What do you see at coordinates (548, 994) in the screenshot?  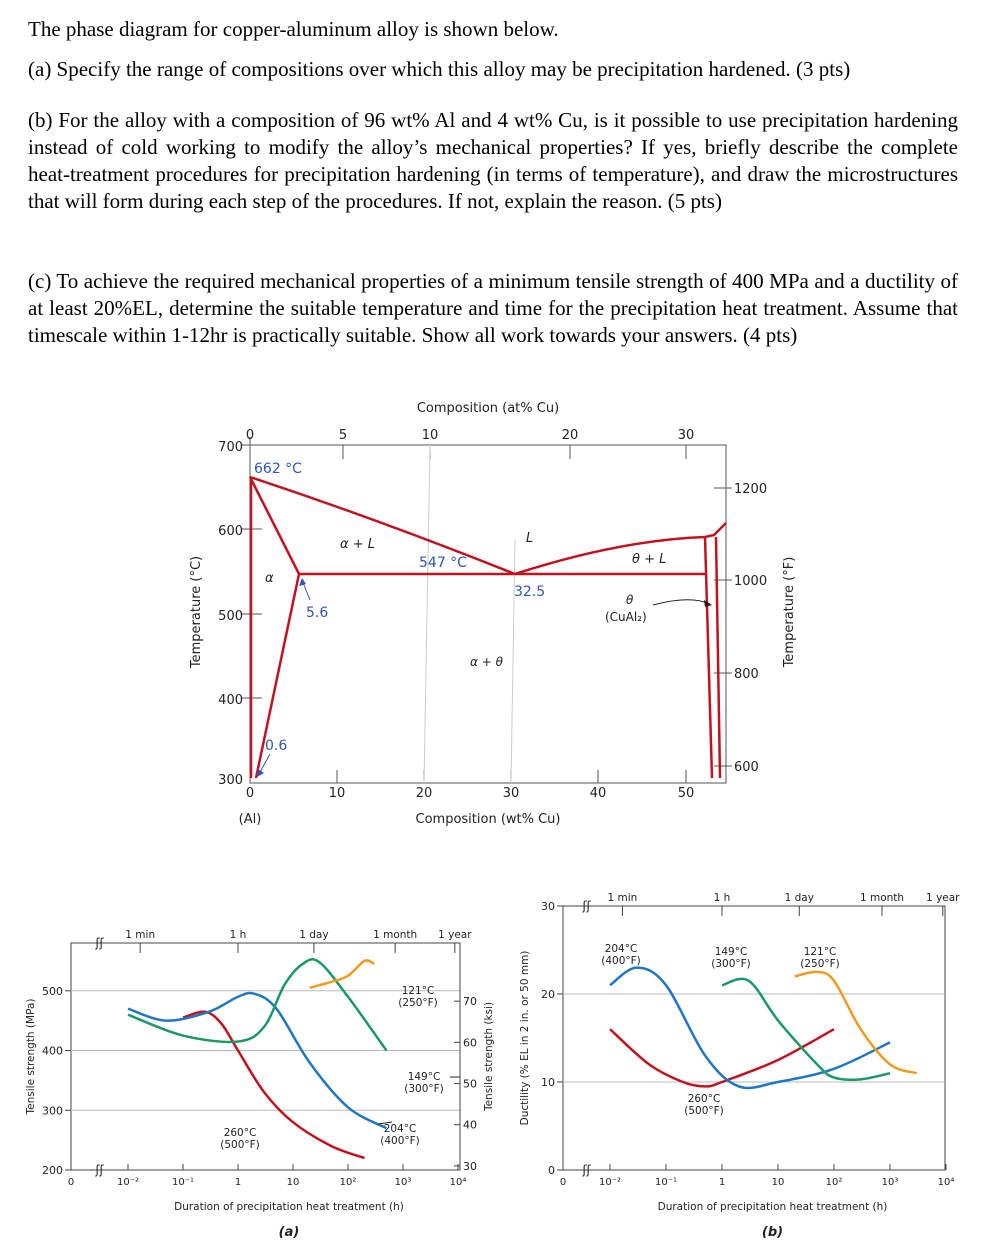 I see `y-tick-label: 20` at bounding box center [548, 994].